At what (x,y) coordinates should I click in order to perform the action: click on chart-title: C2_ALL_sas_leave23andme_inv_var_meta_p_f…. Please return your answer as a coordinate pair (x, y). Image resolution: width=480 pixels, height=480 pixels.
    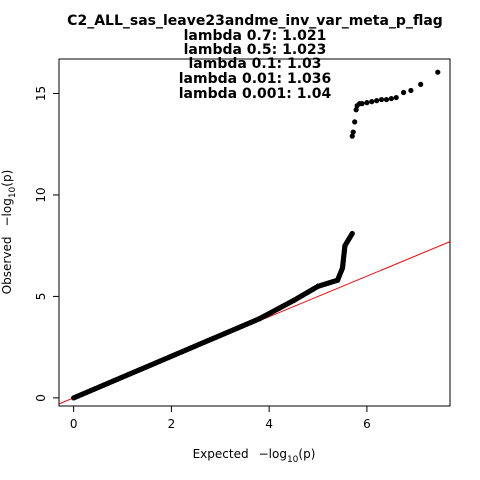
    Looking at the image, I should click on (255, 21).